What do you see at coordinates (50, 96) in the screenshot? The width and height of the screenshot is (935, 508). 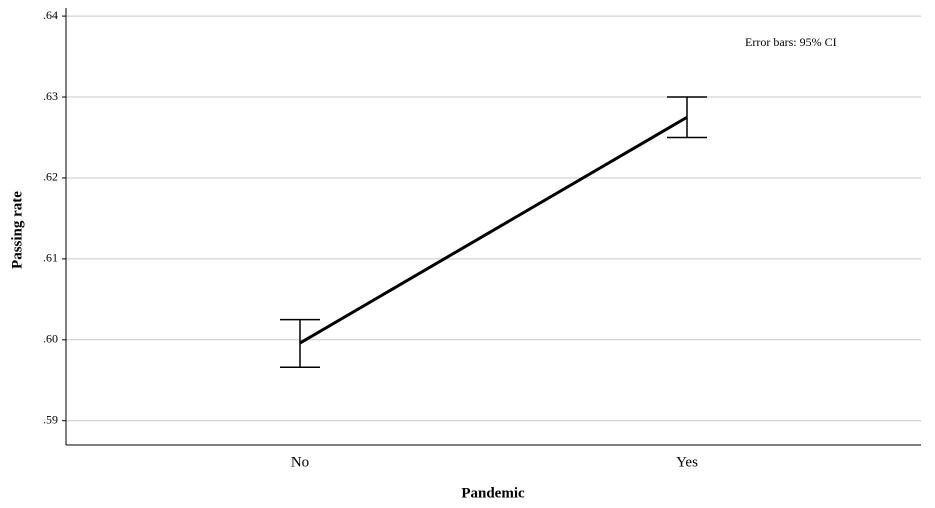 I see `y-tick-label: .63` at bounding box center [50, 96].